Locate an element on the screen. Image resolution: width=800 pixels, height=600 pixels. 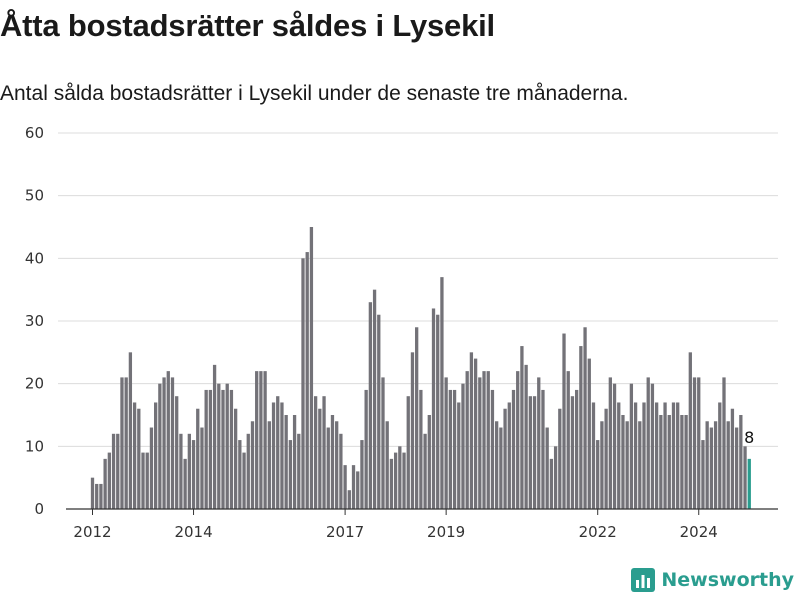
x-tick-label: 2017 is located at coordinates (345, 531).